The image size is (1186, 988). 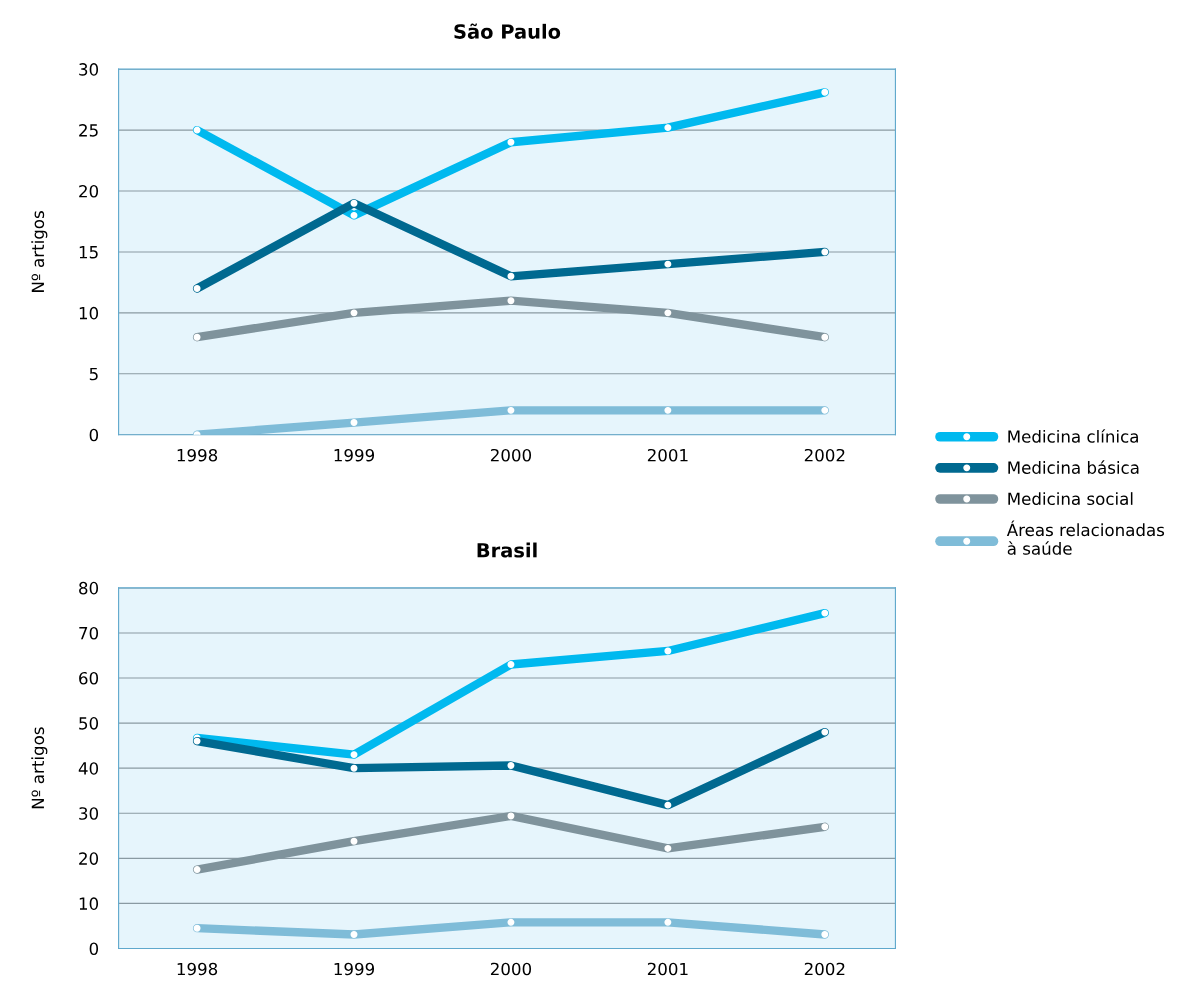 I want to click on y-tick-label: 60, so click(x=89, y=678).